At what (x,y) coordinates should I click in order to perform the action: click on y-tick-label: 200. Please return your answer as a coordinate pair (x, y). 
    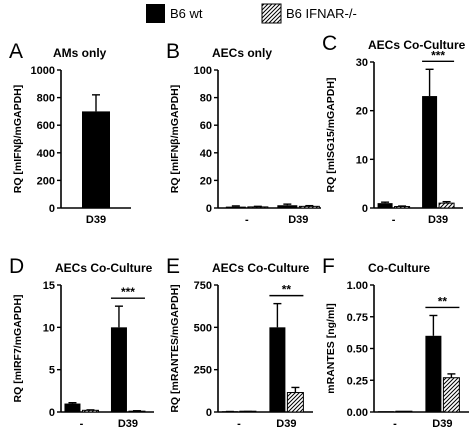
    Looking at the image, I should click on (46, 181).